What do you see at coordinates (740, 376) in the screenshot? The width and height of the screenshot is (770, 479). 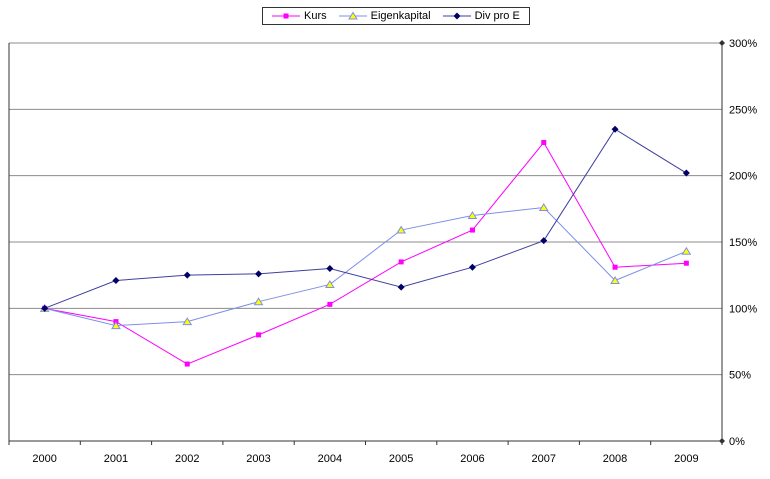 I see `y-tick-label: 50%` at bounding box center [740, 376].